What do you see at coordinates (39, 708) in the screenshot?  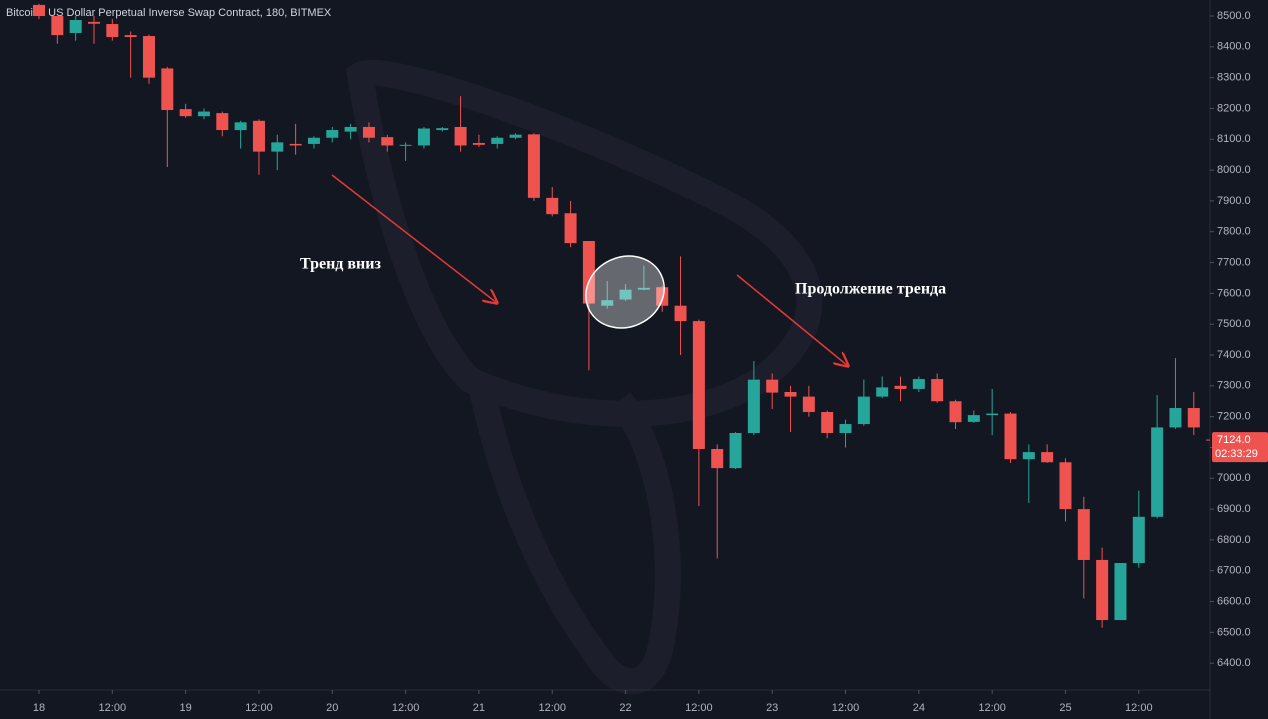 I see `x-tick-label: 18` at bounding box center [39, 708].